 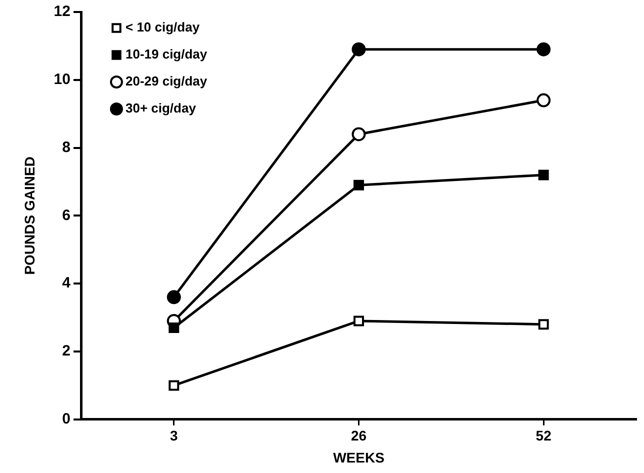 What do you see at coordinates (358, 457) in the screenshot?
I see `x-axis-title: WEEKS` at bounding box center [358, 457].